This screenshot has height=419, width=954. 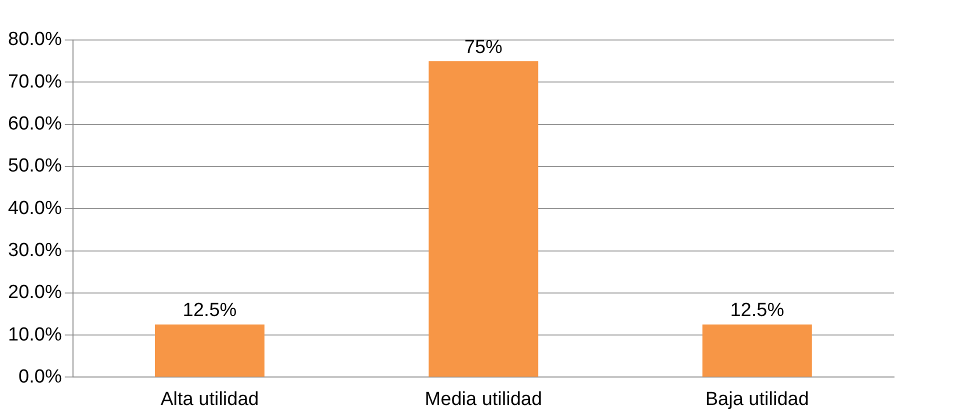 What do you see at coordinates (35, 293) in the screenshot?
I see `y-tick-label: 20.0%` at bounding box center [35, 293].